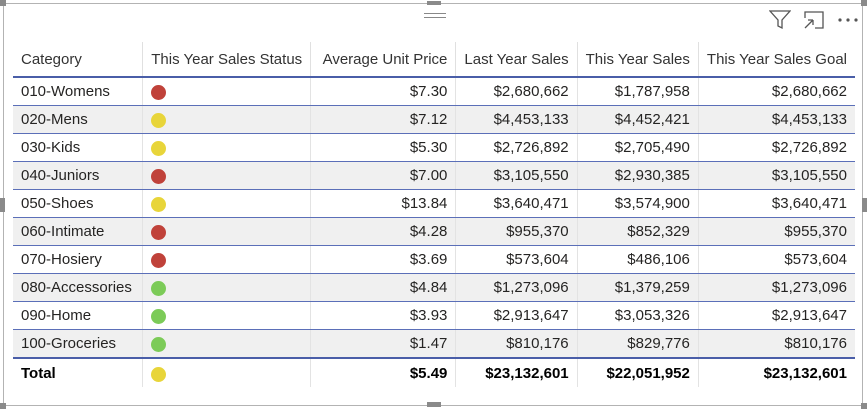 The width and height of the screenshot is (868, 410). What do you see at coordinates (516, 203) in the screenshot?
I see `cell-last-year-sales: $3,640,471` at bounding box center [516, 203].